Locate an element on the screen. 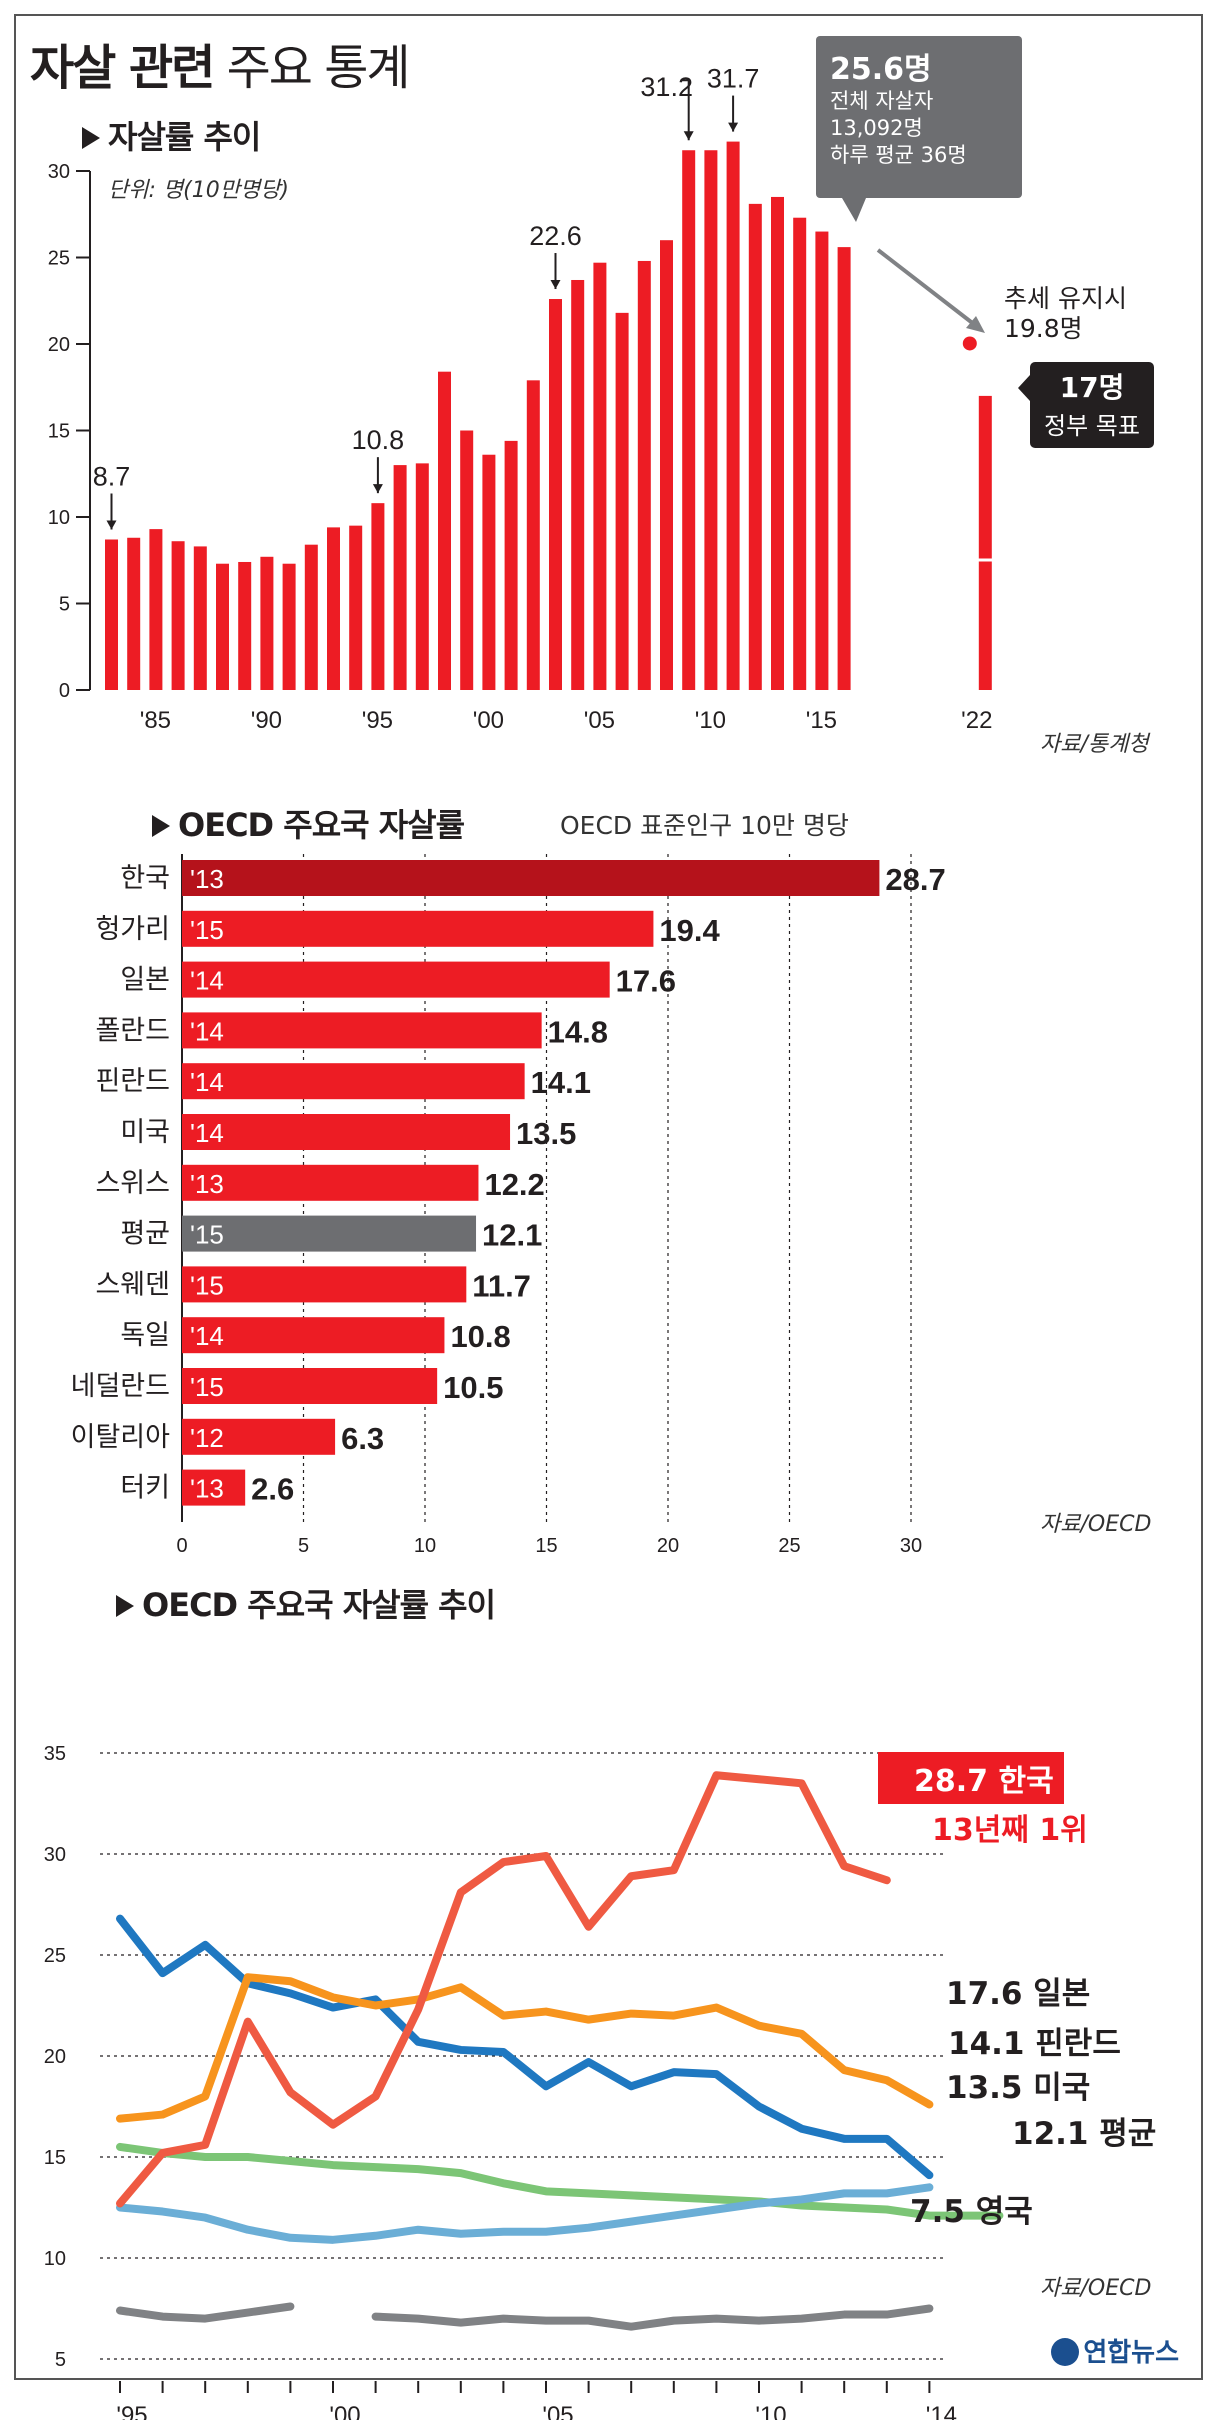 The width and height of the screenshot is (1219, 2420). bar-2000 is located at coordinates (489, 572).